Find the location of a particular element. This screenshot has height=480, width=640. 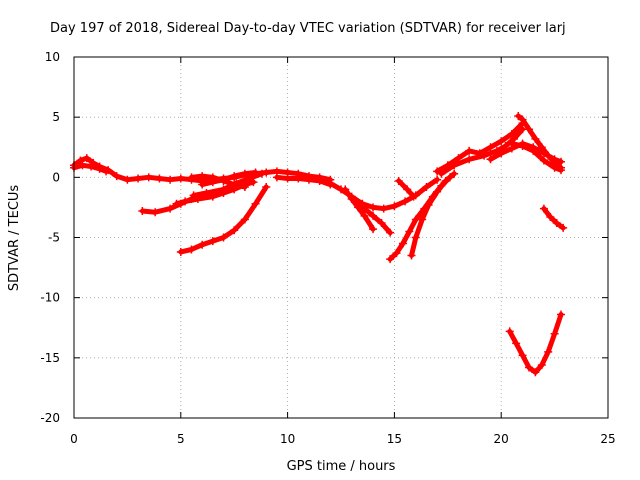

y-tick-label: -10 is located at coordinates (50, 298).